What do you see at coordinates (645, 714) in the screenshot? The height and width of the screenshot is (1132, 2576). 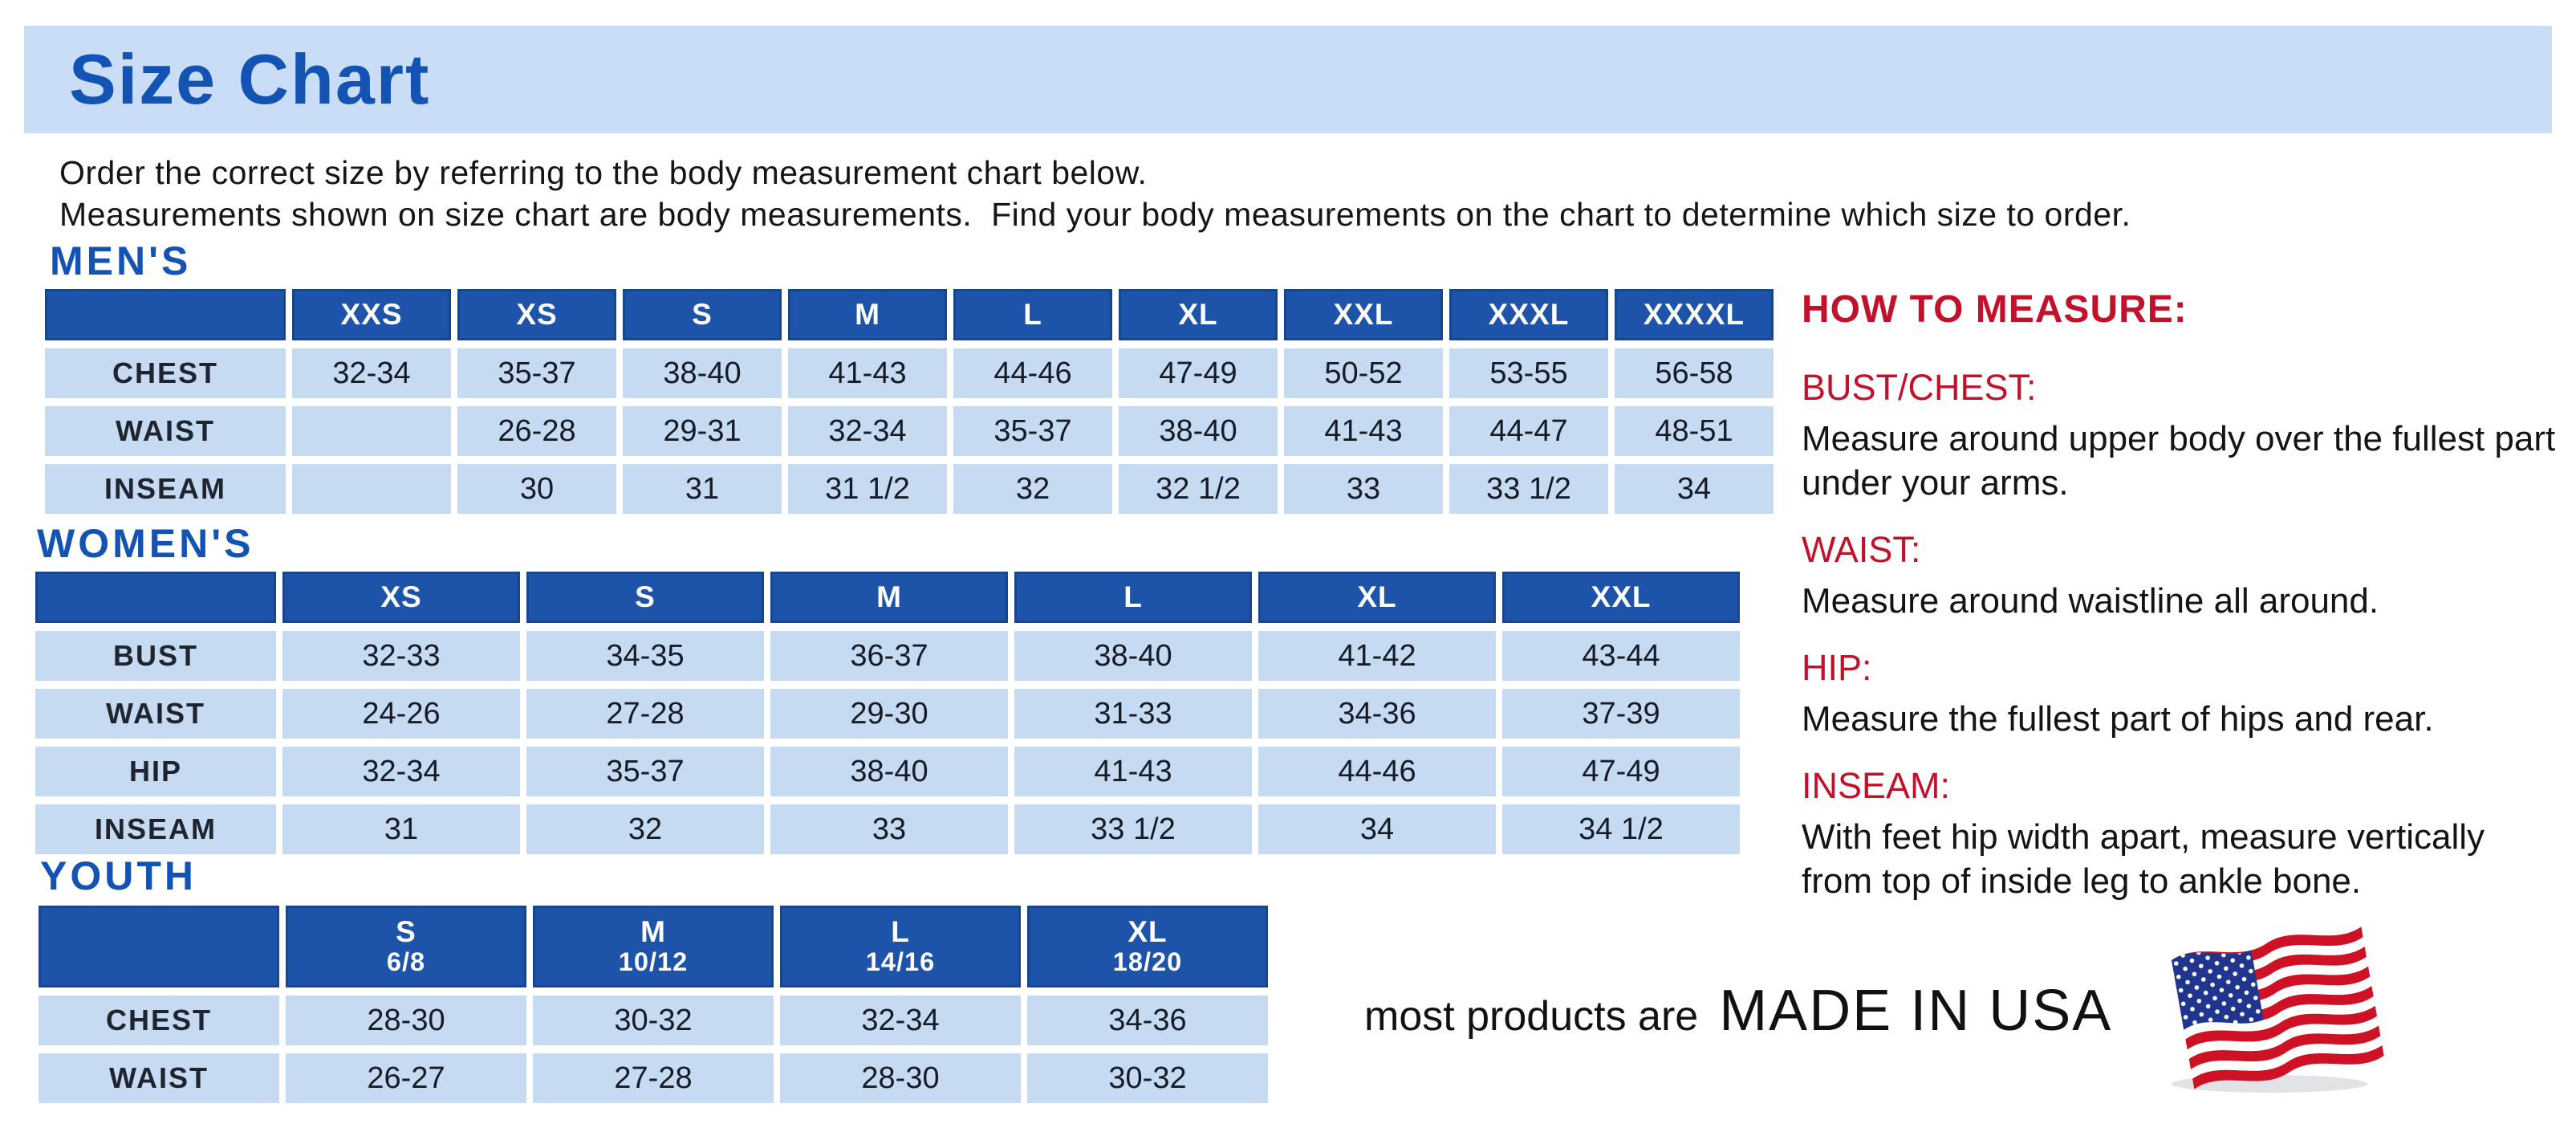 I see `size-value-cell: 27-28` at bounding box center [645, 714].